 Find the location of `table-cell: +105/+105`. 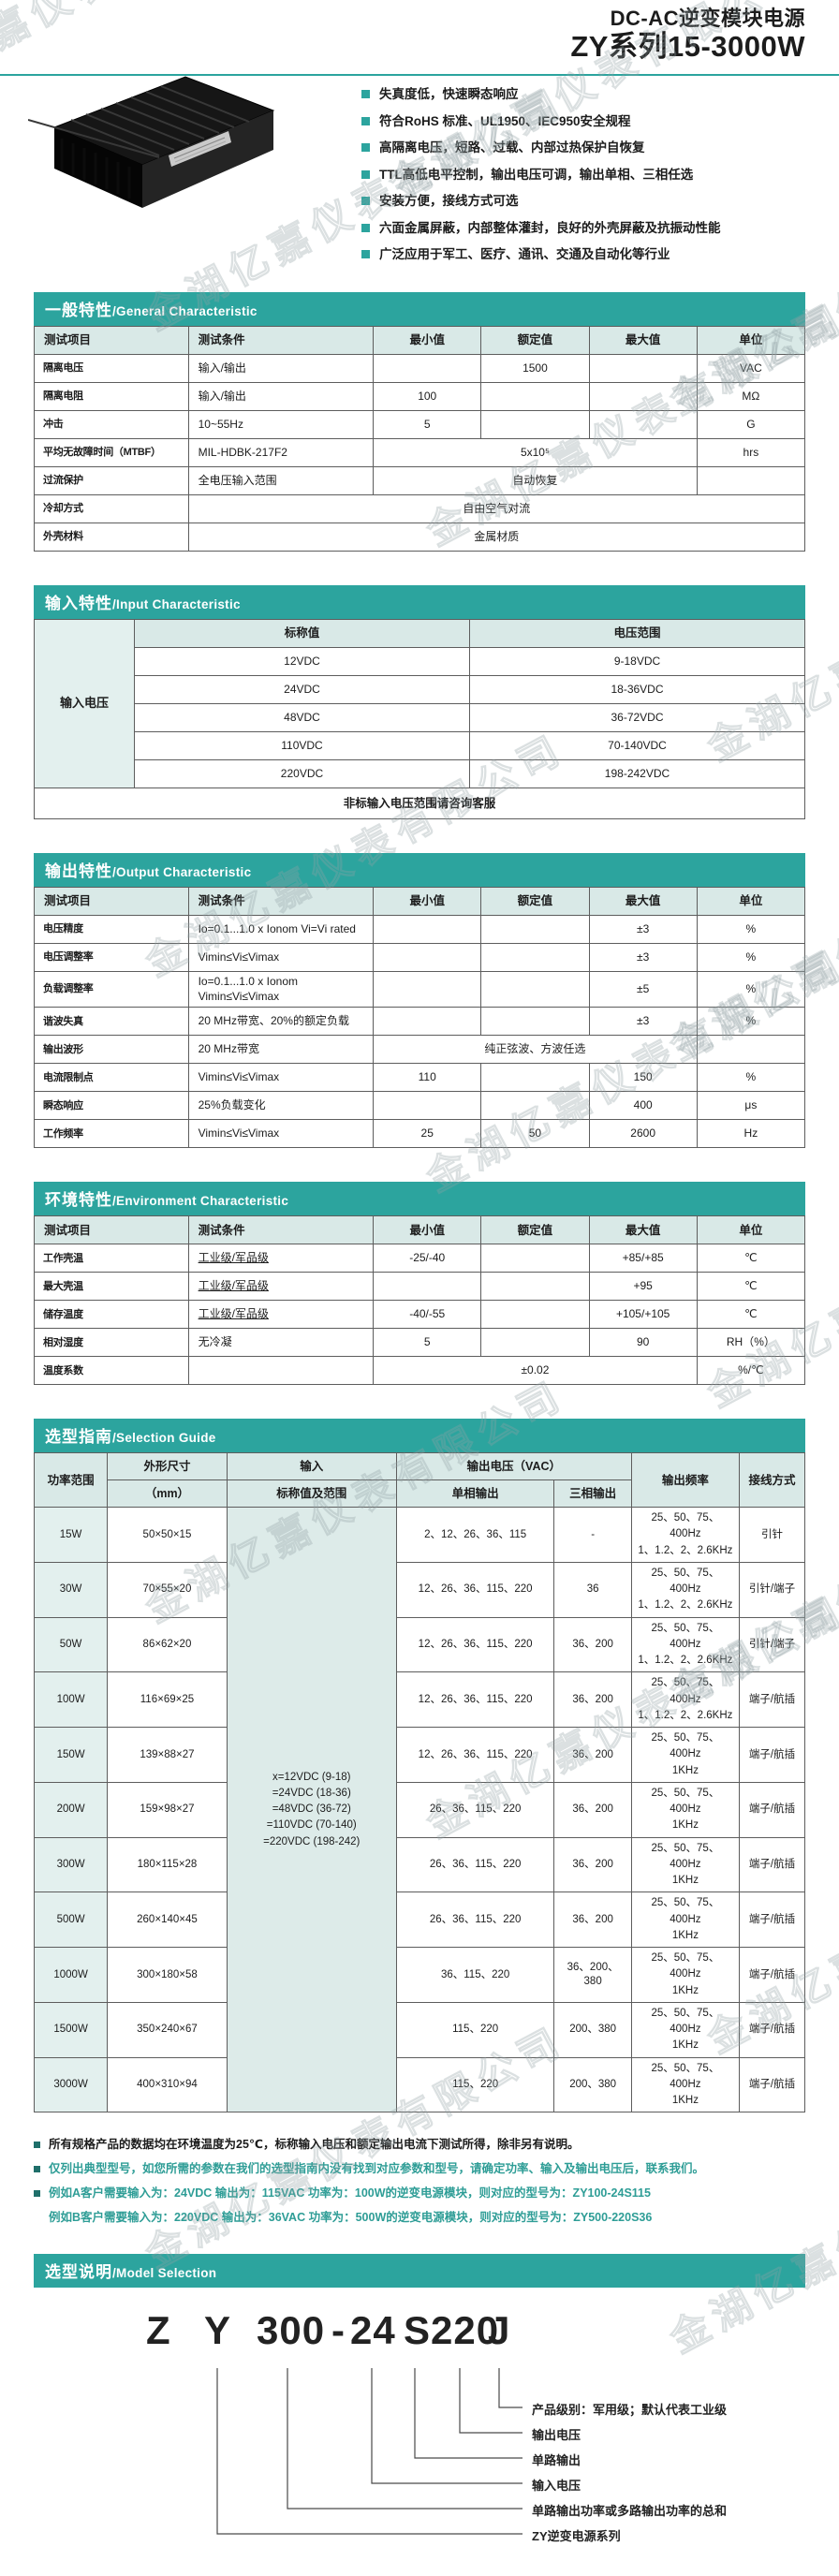

table-cell: +105/+105 is located at coordinates (643, 1315).